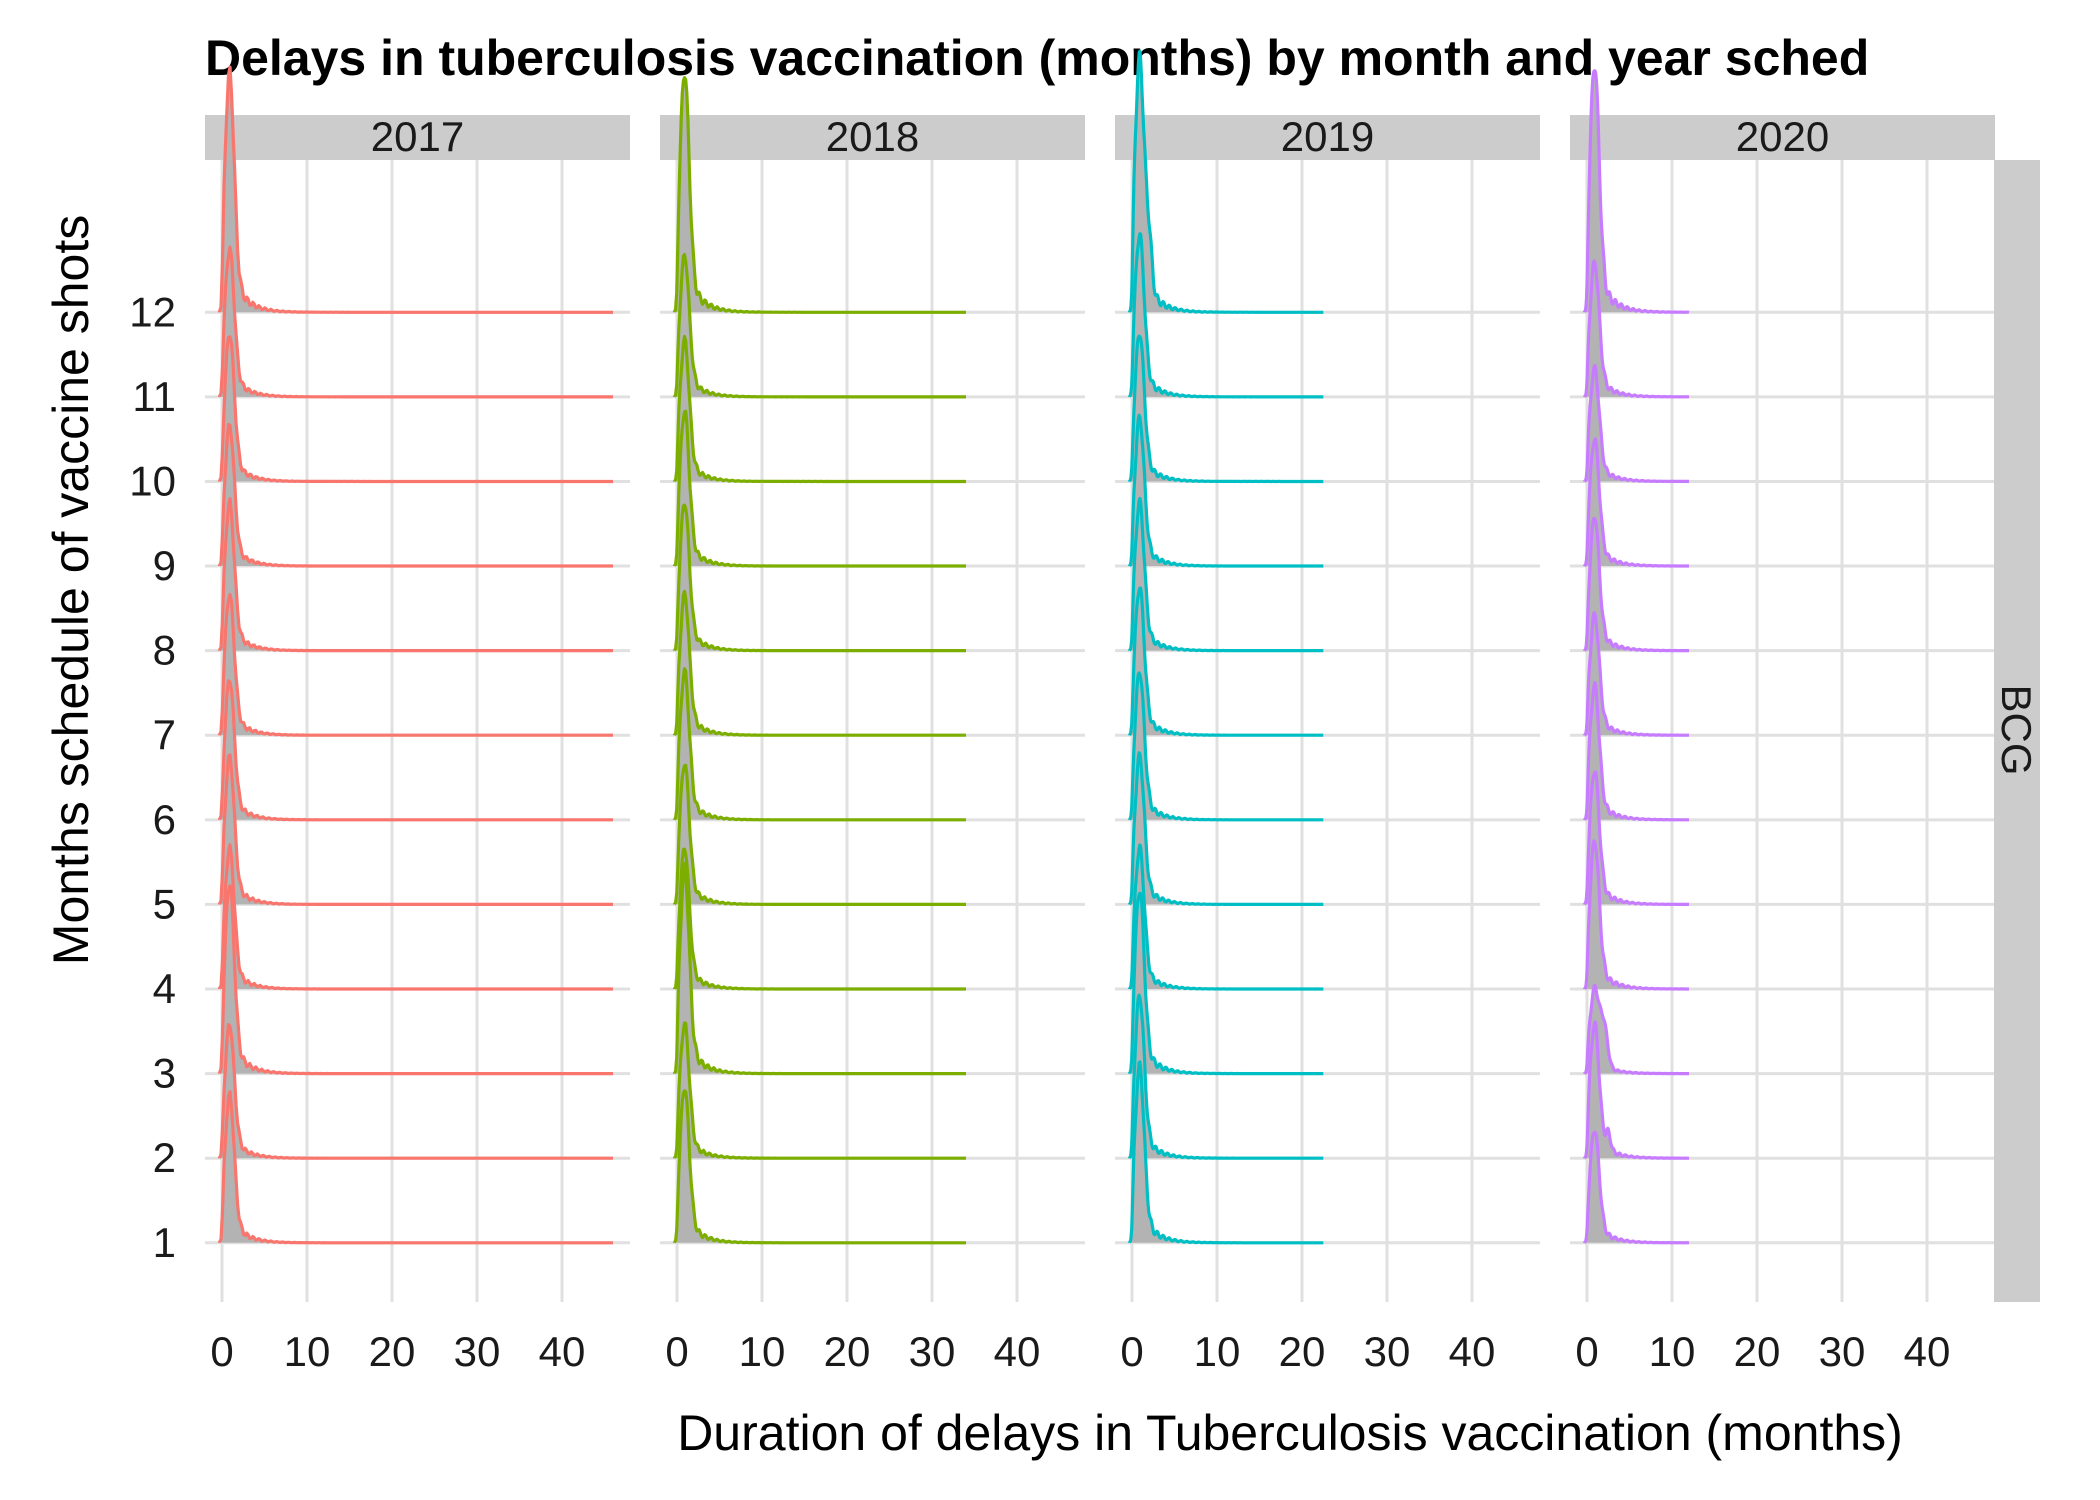 This screenshot has width=2100, height=1500. What do you see at coordinates (164, 1242) in the screenshot?
I see `y-tick-label: 1` at bounding box center [164, 1242].